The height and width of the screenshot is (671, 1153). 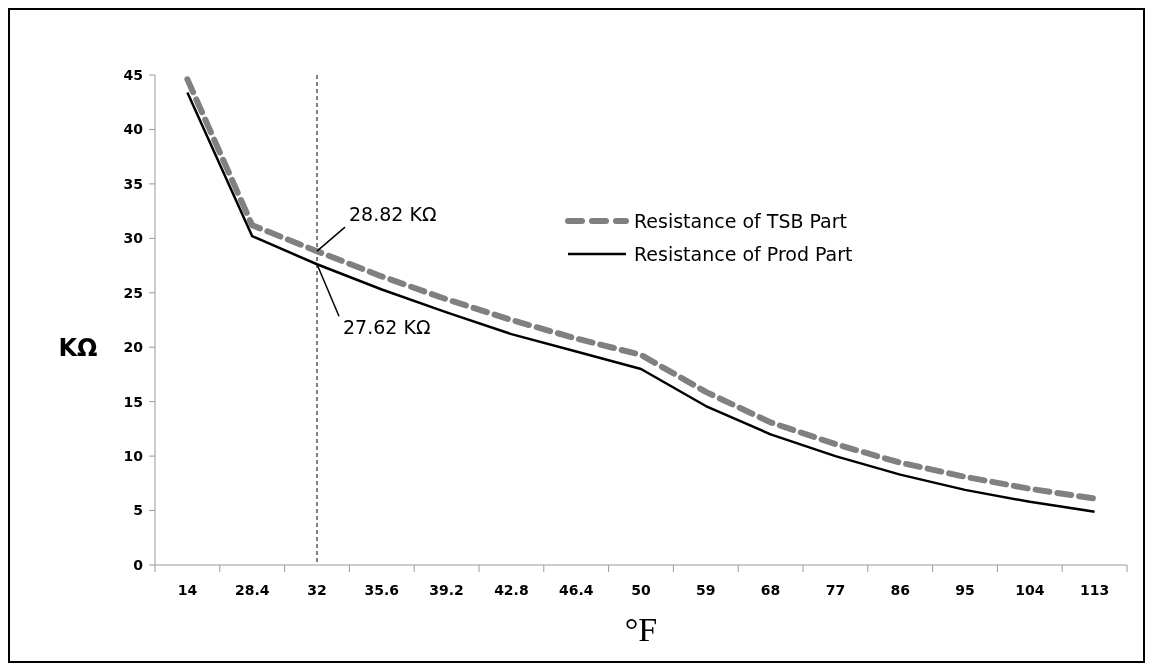 I want to click on legend-label: Resistance of TSB Part, so click(x=741, y=220).